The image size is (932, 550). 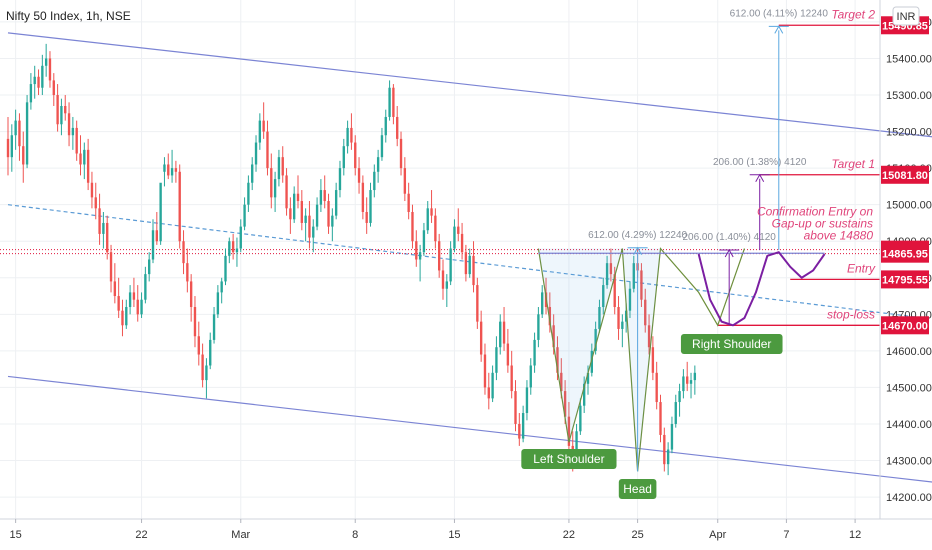 What do you see at coordinates (906, 16) in the screenshot?
I see `currency-badge: INR` at bounding box center [906, 16].